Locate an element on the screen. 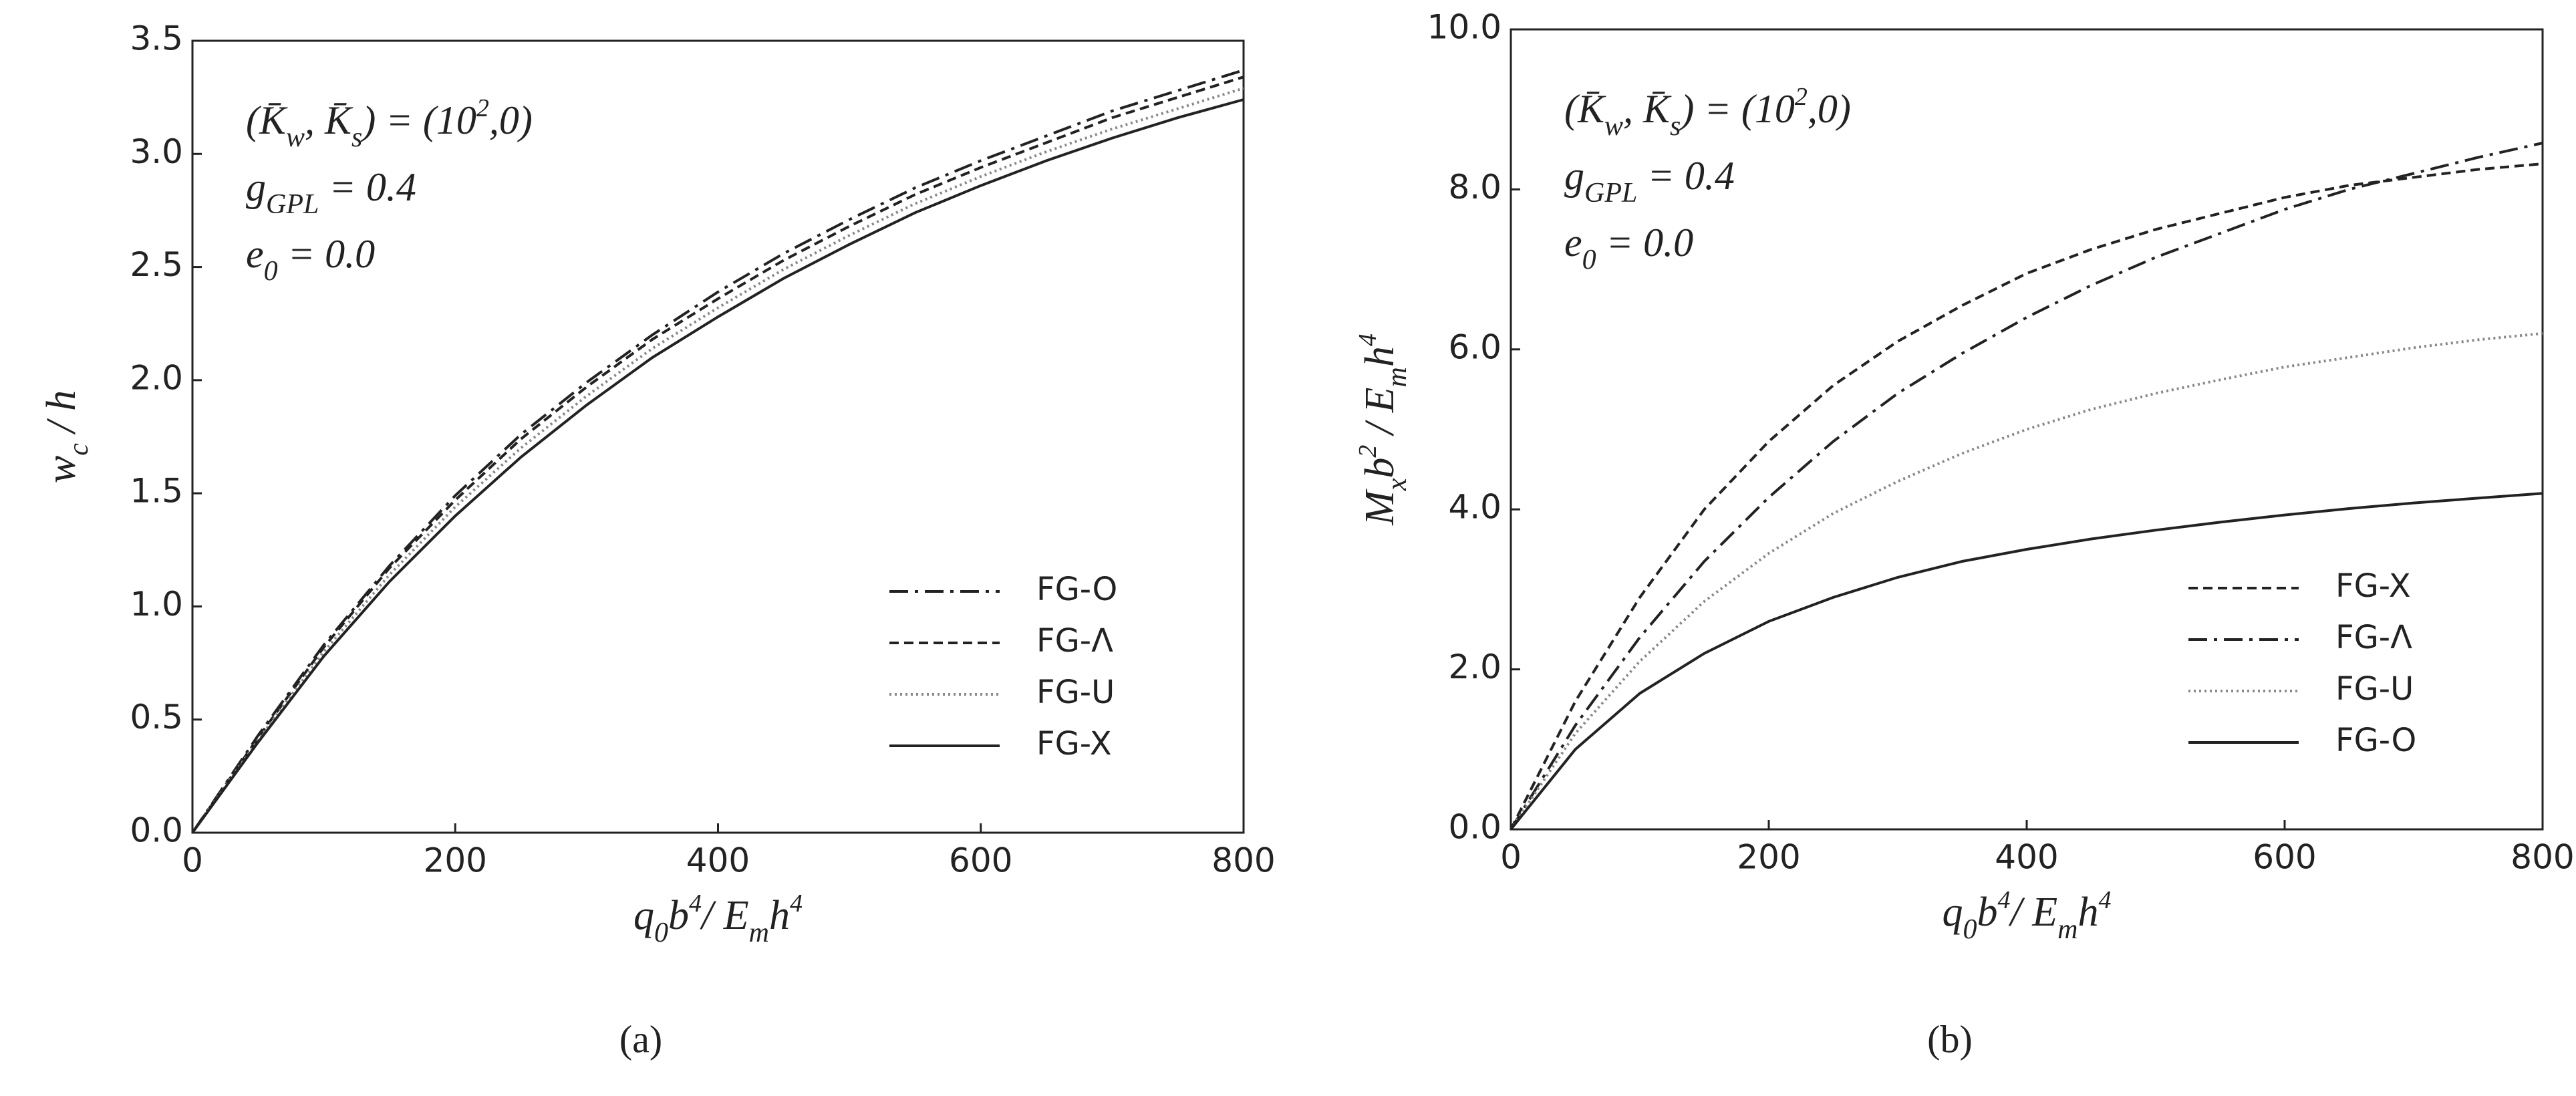  subscript: w is located at coordinates (1613, 127).